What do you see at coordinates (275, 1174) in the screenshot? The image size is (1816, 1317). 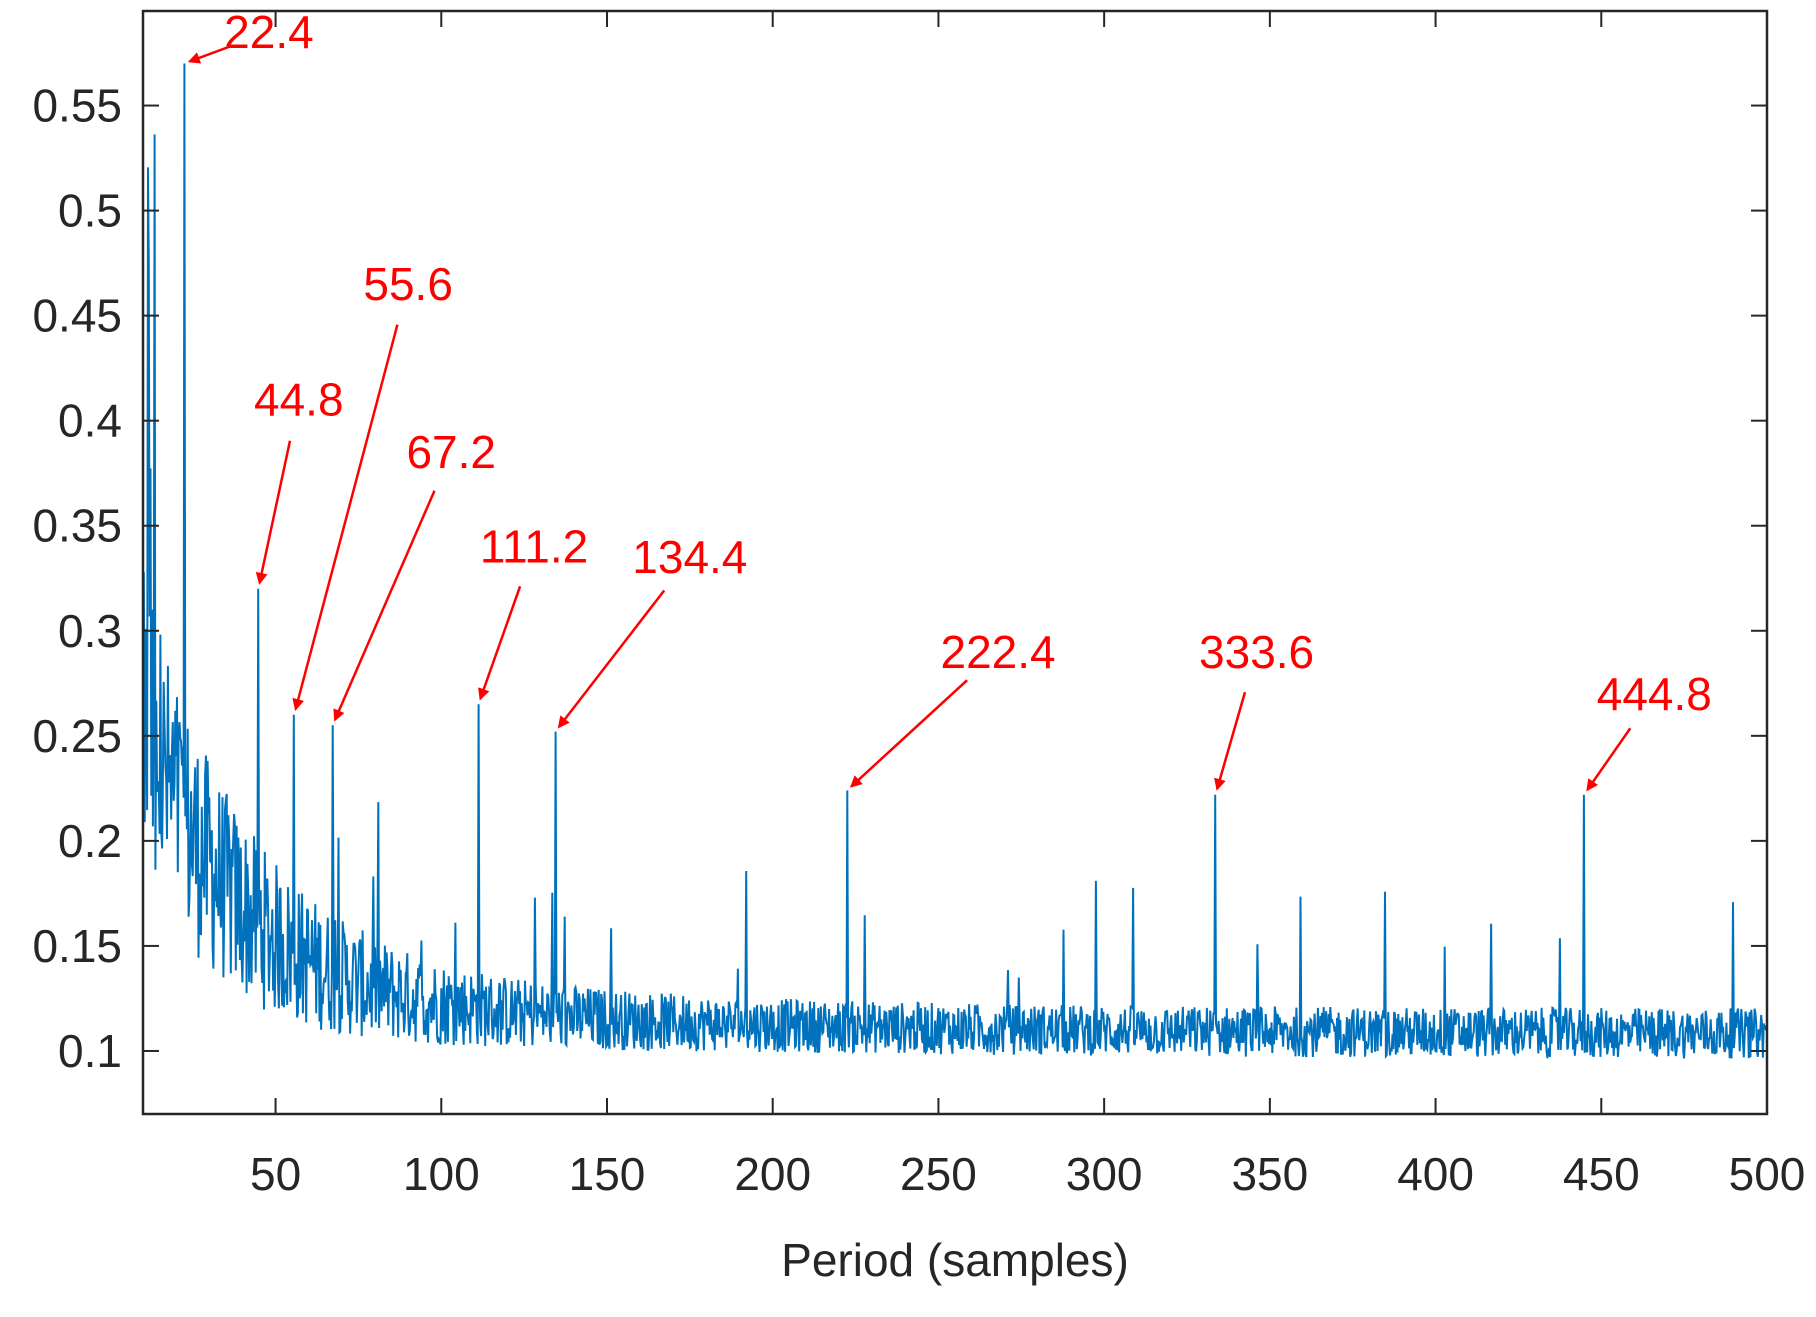 I see `x-tick-label: 50` at bounding box center [275, 1174].